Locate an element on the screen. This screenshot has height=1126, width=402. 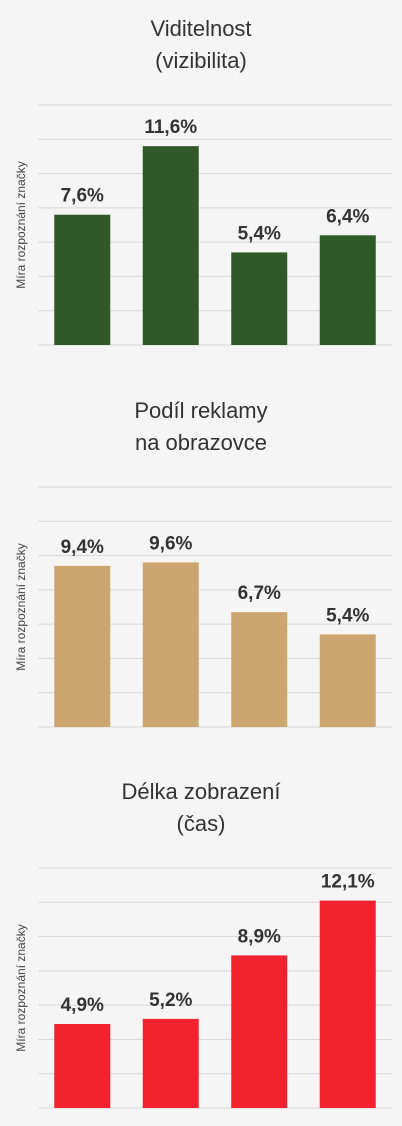
value-label: 7,6% is located at coordinates (82, 196).